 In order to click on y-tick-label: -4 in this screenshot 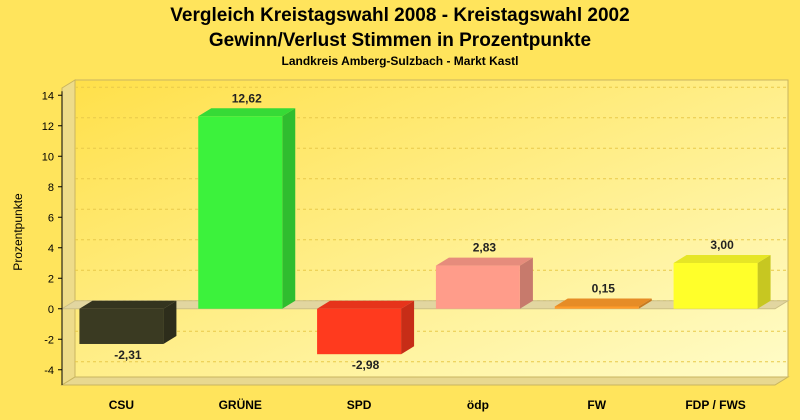, I will do `click(49, 371)`.